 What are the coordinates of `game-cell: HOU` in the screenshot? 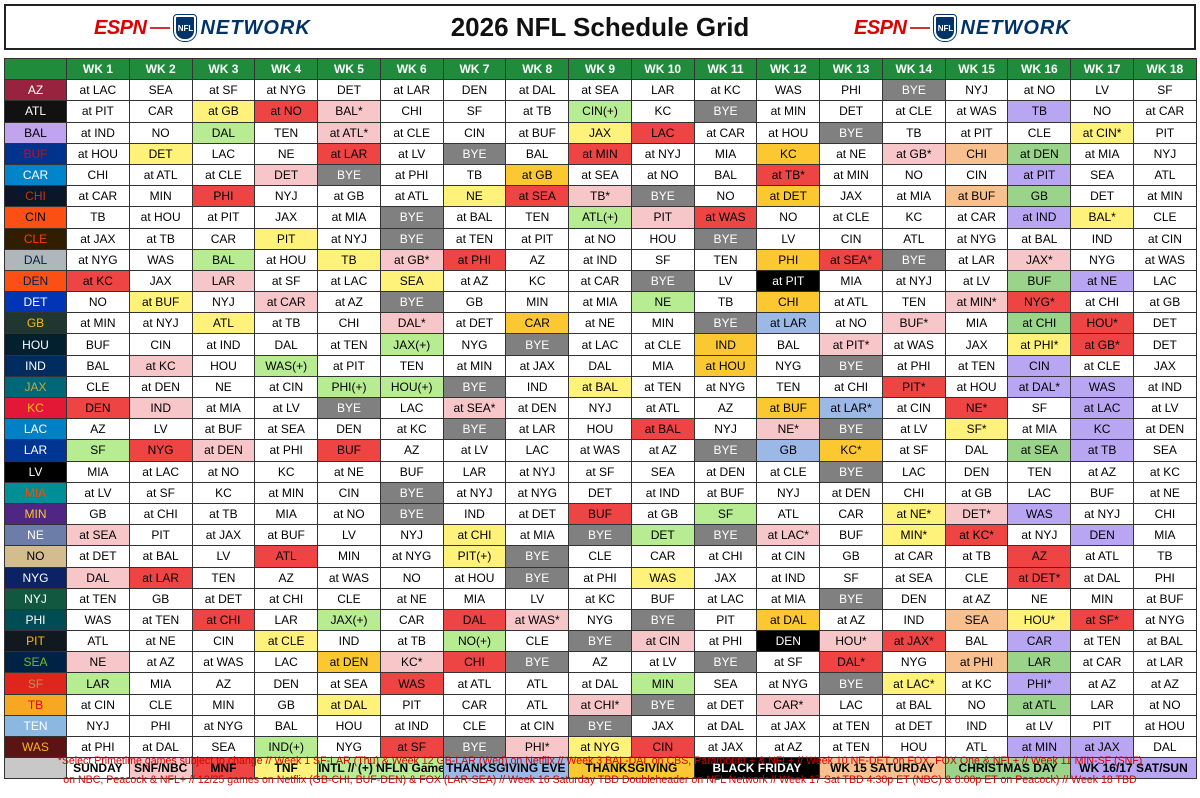 It's located at (662, 238).